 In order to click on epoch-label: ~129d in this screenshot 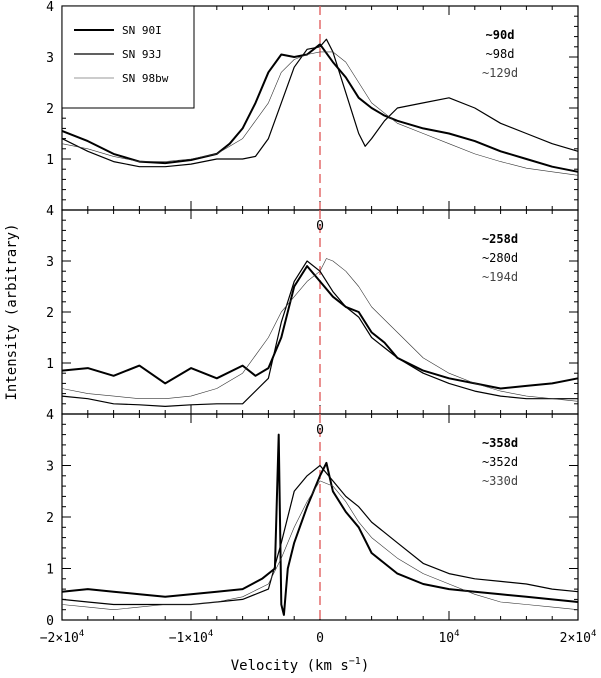, I will do `click(500, 73)`.